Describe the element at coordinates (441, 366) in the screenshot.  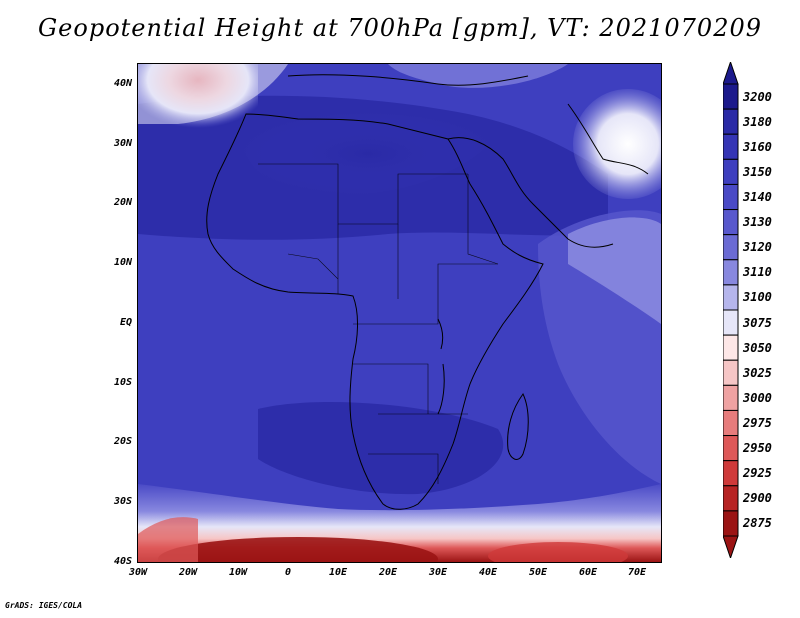
I see `great-lakes` at that location.